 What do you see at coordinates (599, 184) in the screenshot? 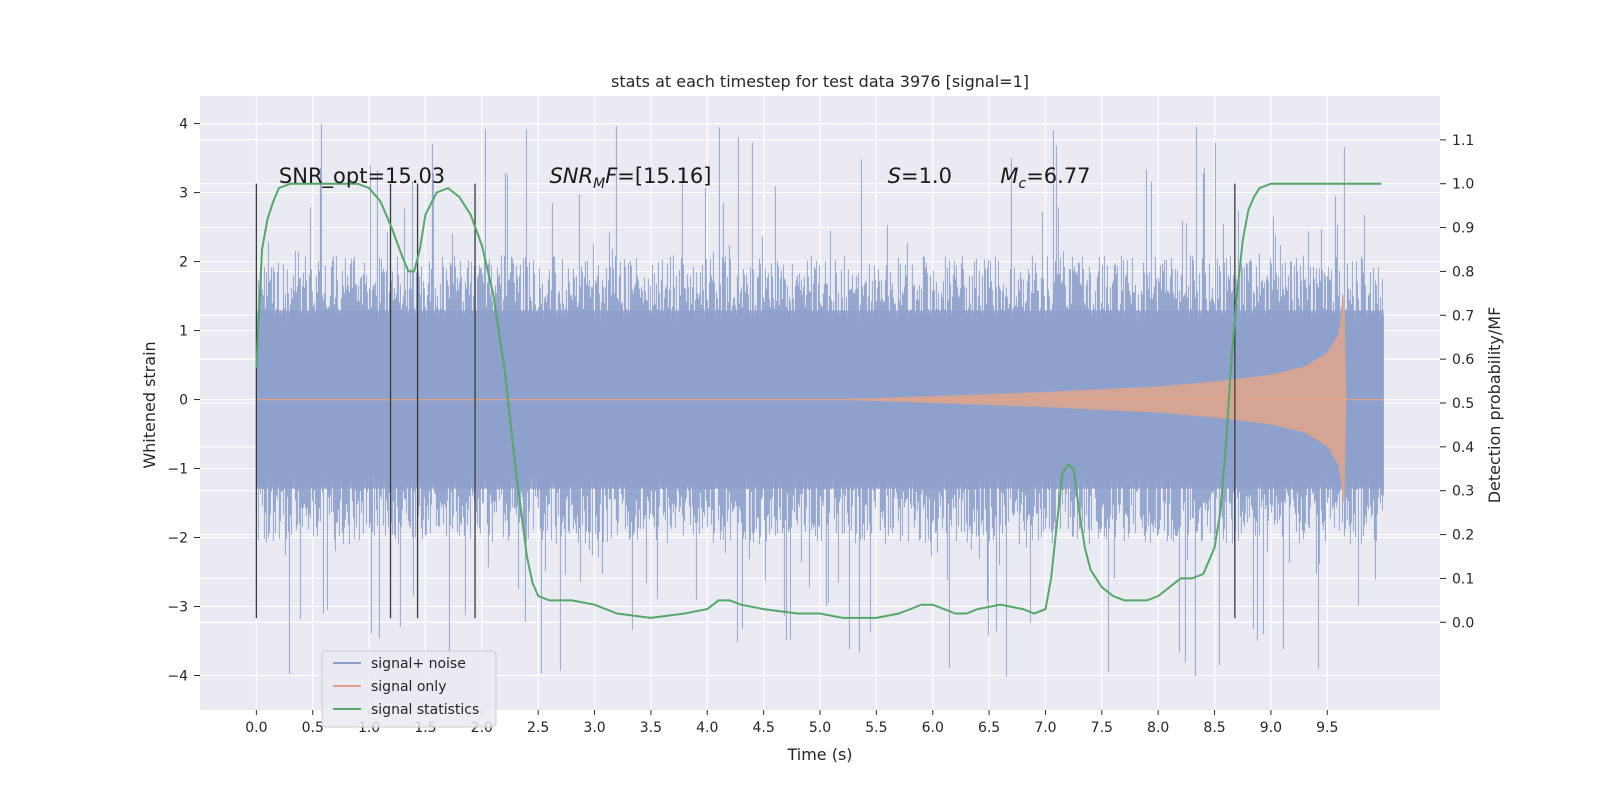
I see `snr-mf-sub: M` at bounding box center [599, 184].